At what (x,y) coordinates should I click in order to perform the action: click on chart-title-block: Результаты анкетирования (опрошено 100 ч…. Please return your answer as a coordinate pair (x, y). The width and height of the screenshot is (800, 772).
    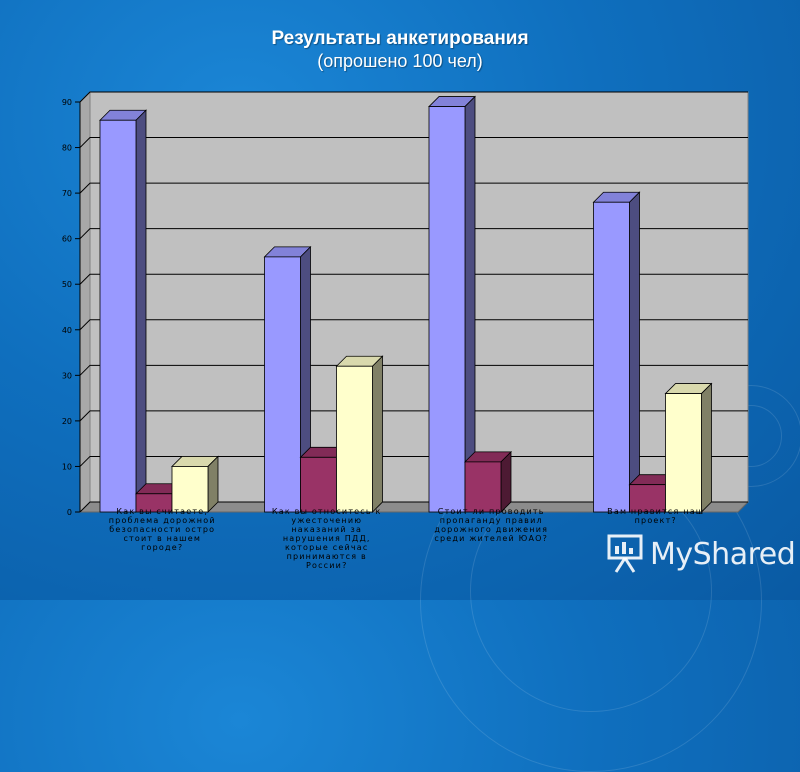
    Looking at the image, I should click on (400, 50).